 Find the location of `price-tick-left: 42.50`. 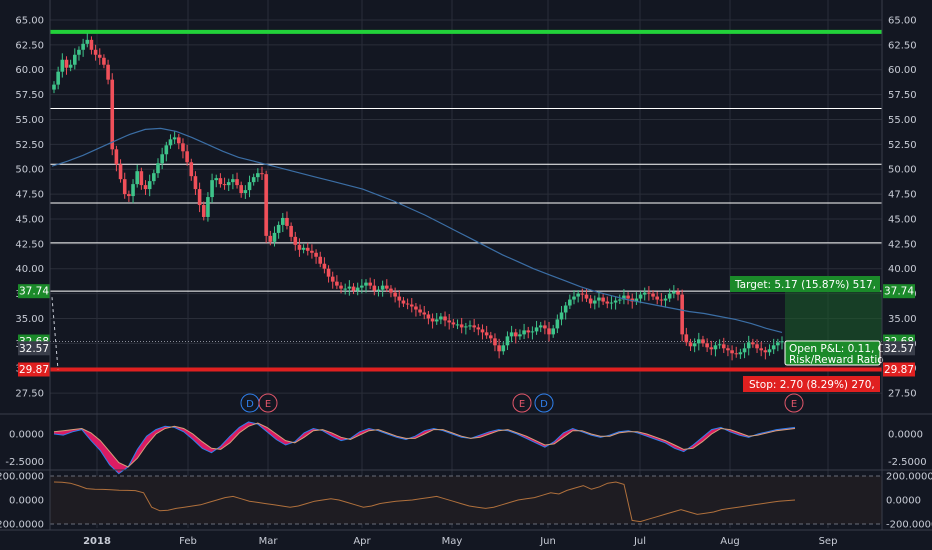

price-tick-left: 42.50 is located at coordinates (29, 244).